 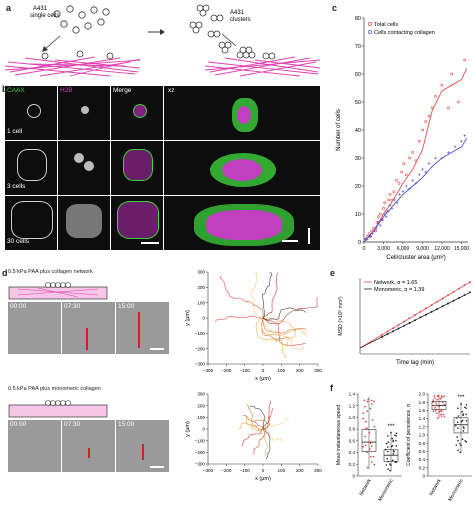 What do you see at coordinates (365, 487) in the screenshot?
I see `category-label: Network` at bounding box center [365, 487].